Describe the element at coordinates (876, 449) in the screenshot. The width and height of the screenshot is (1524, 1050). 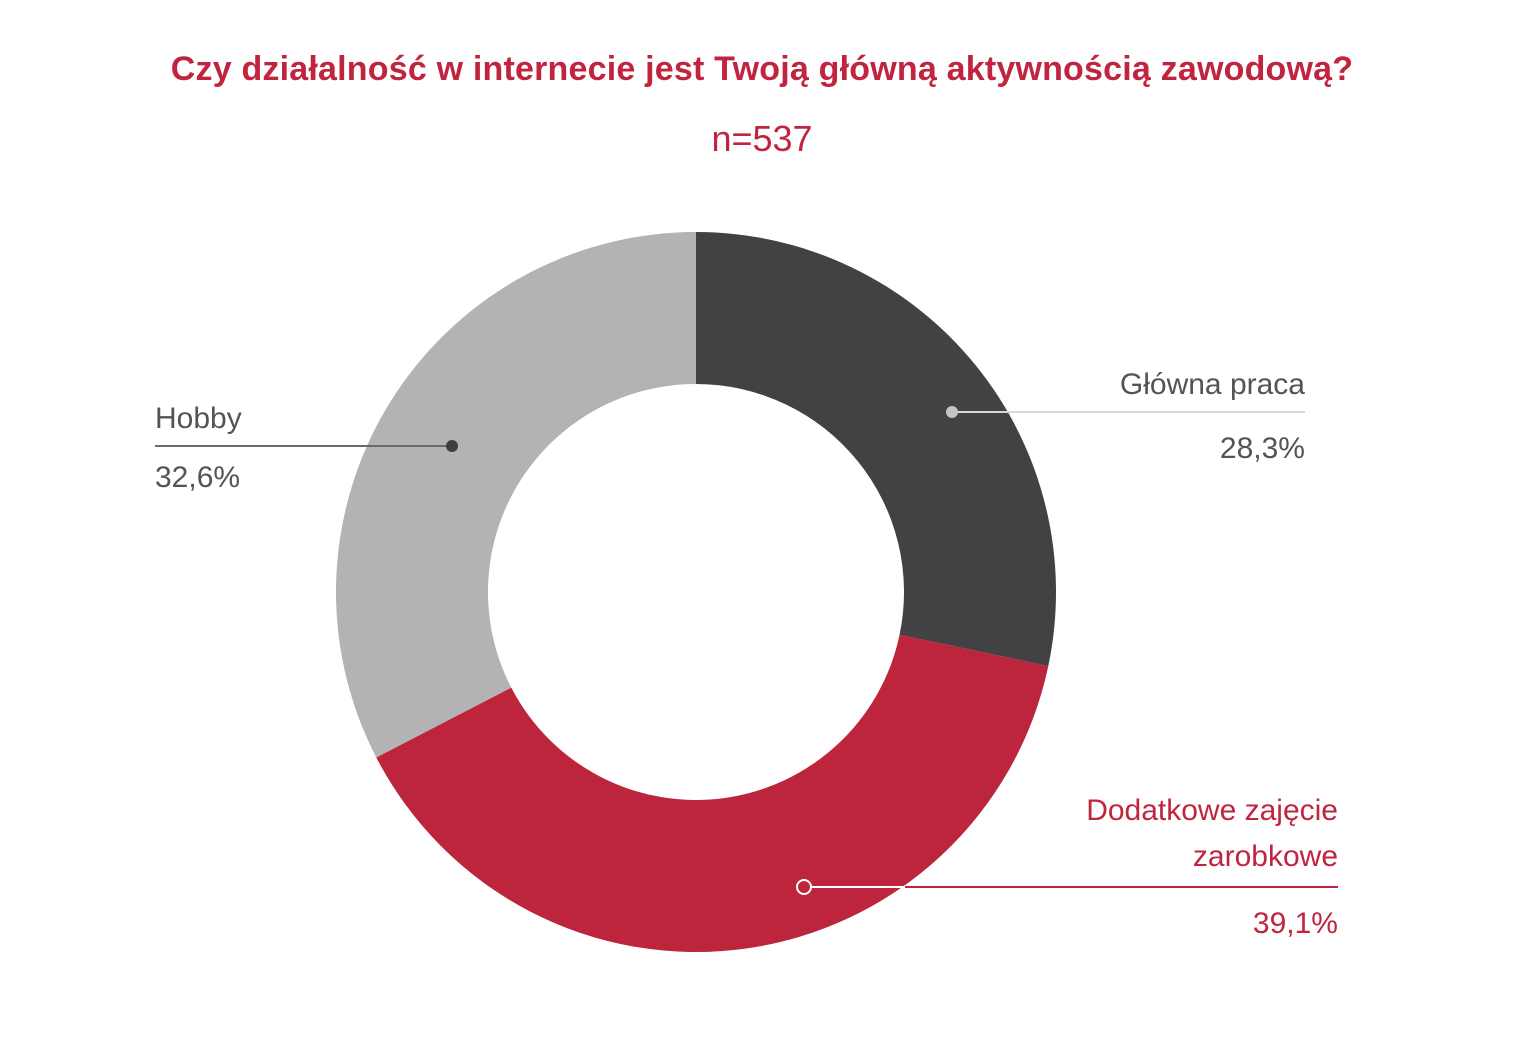
I see `slice-glowna-praca` at that location.